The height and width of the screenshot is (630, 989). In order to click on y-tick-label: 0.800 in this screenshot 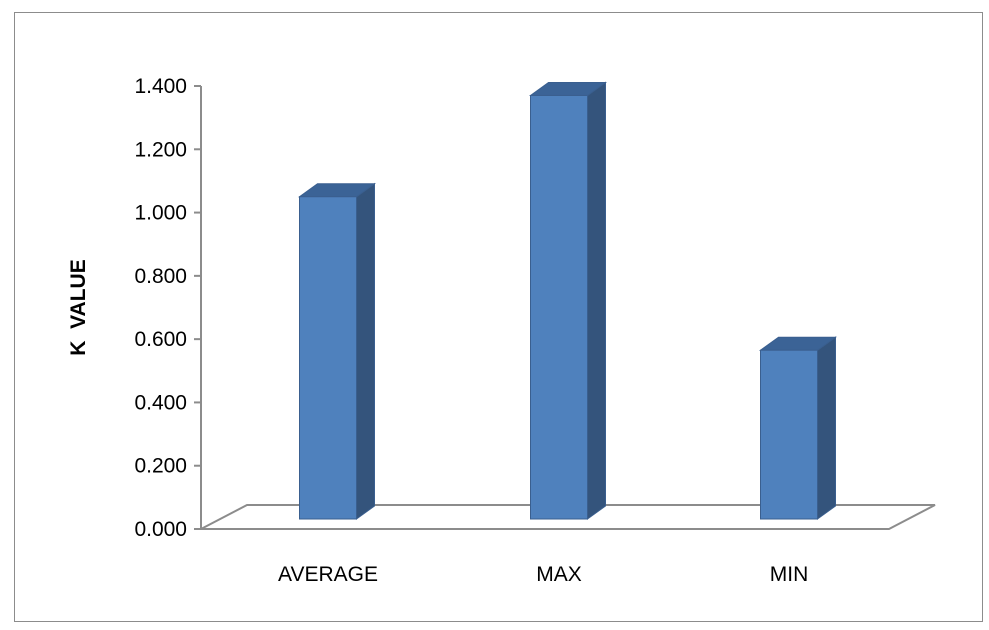, I will do `click(160, 276)`.